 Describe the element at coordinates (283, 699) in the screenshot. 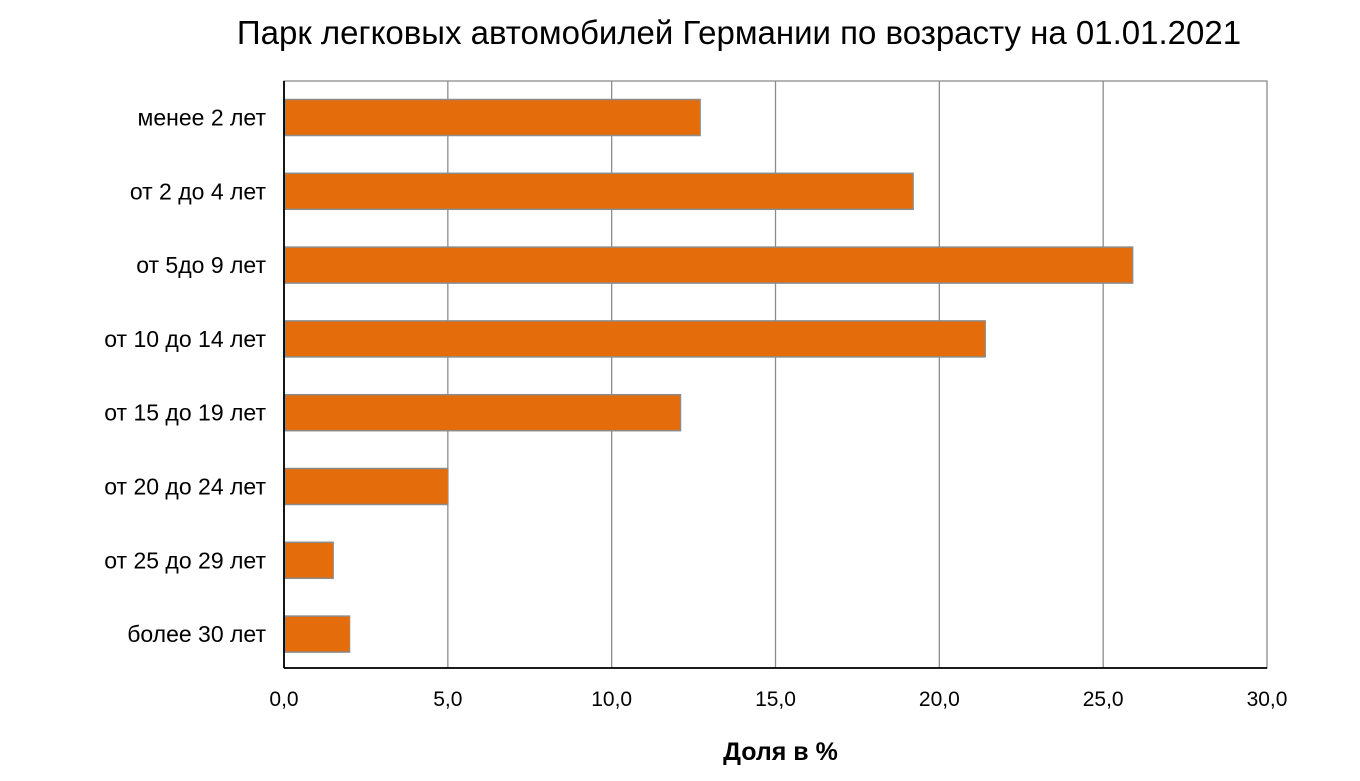

I see `x-tick-label-0: 0,0` at that location.